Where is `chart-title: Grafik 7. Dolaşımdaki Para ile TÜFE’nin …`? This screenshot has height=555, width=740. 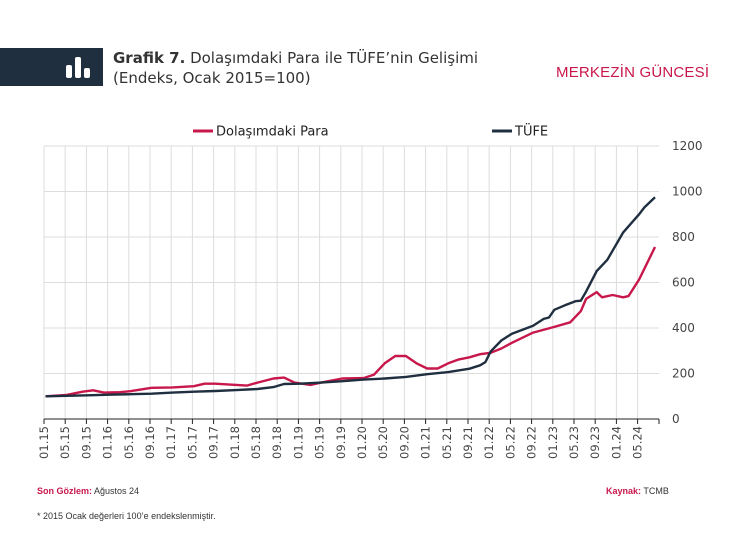
chart-title: Grafik 7. Dolaşımdaki Para ile TÜFE’nin … is located at coordinates (295, 68).